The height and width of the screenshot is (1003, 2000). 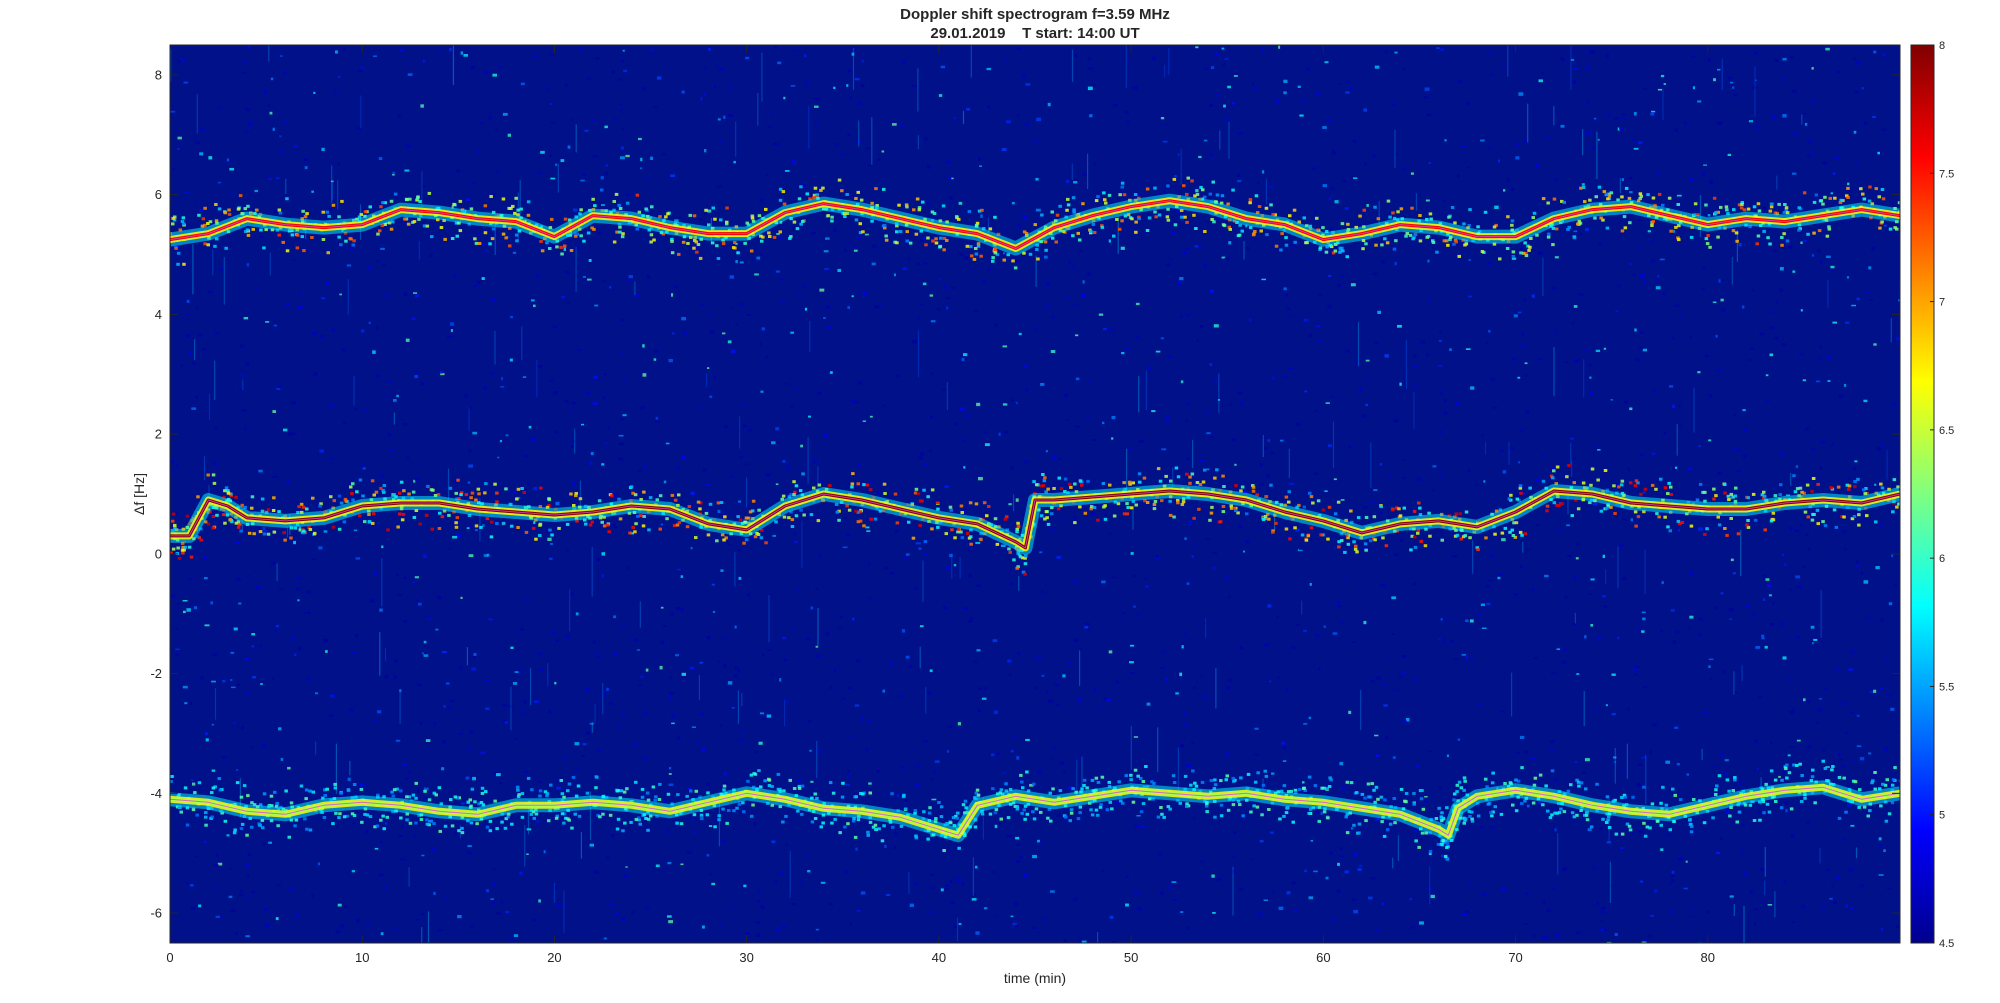 I want to click on trace-fit-line, so click(x=1035, y=224).